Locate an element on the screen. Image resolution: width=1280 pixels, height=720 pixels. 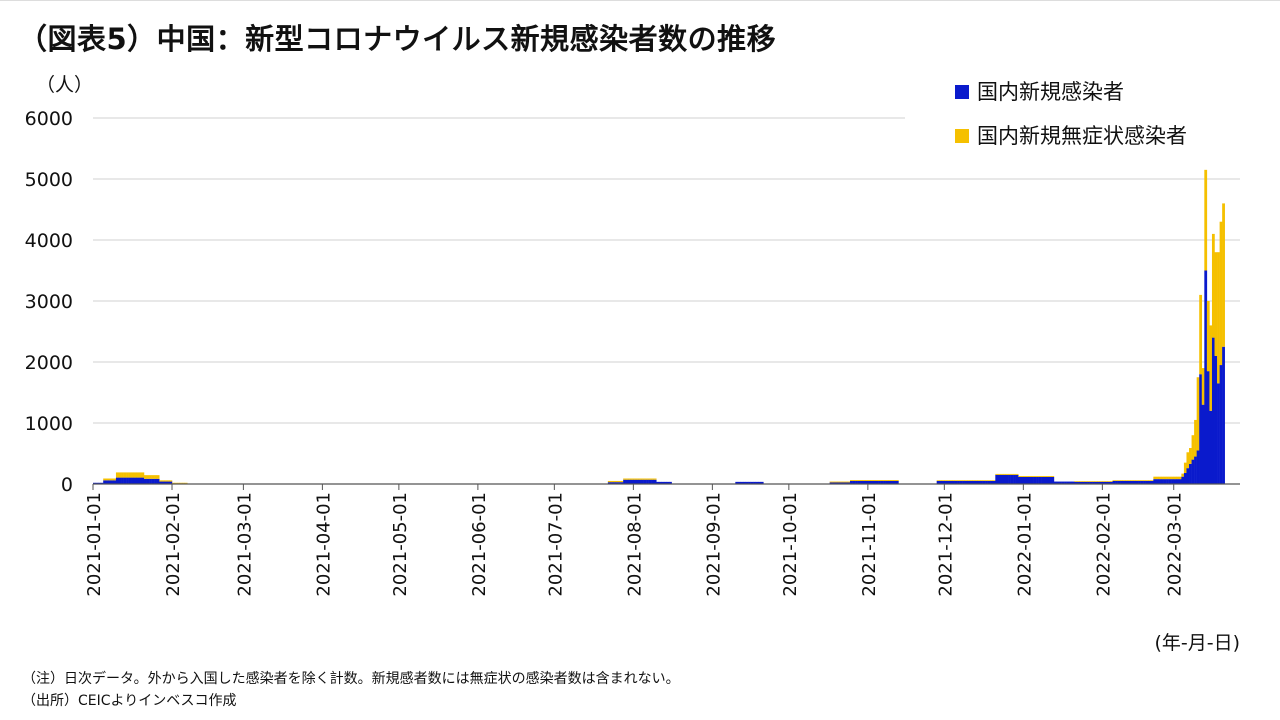
x-tick-label: 2021-11-01 is located at coordinates (869, 544).